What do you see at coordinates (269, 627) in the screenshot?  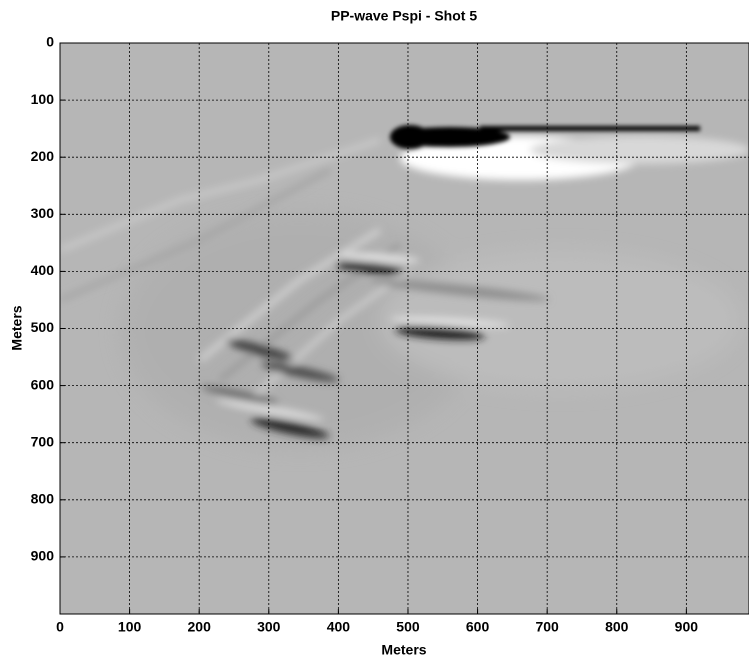 I see `x-tick-label: 300` at bounding box center [269, 627].